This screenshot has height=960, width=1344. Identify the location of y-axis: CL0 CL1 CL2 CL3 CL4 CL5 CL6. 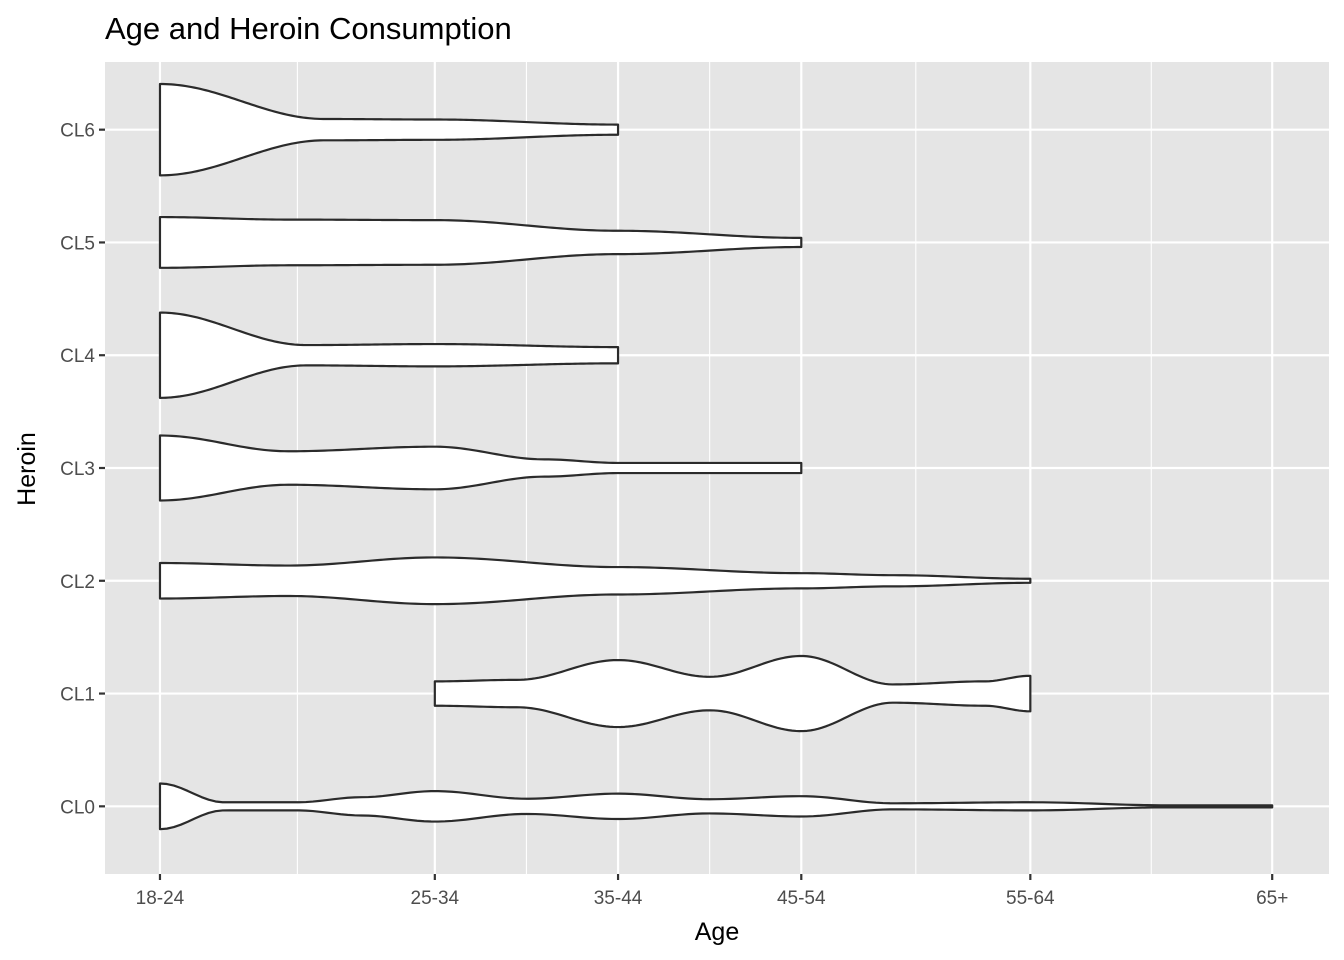
(82, 469).